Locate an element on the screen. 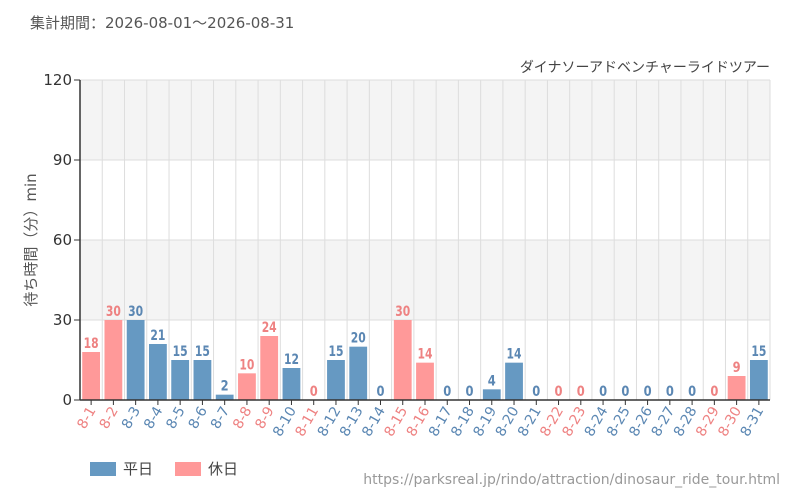 The width and height of the screenshot is (800, 500). bar-value-label: 24 is located at coordinates (269, 328).